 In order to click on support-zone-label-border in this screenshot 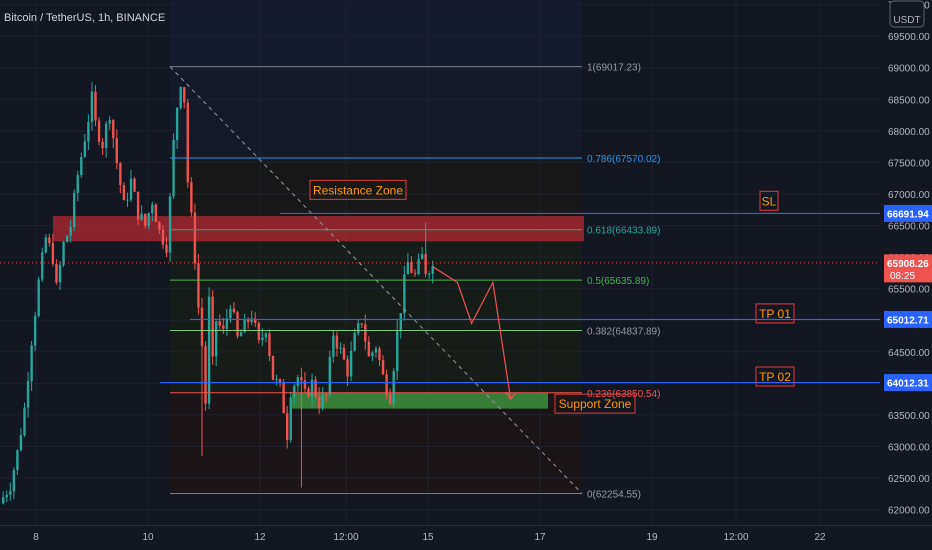, I will do `click(595, 403)`.